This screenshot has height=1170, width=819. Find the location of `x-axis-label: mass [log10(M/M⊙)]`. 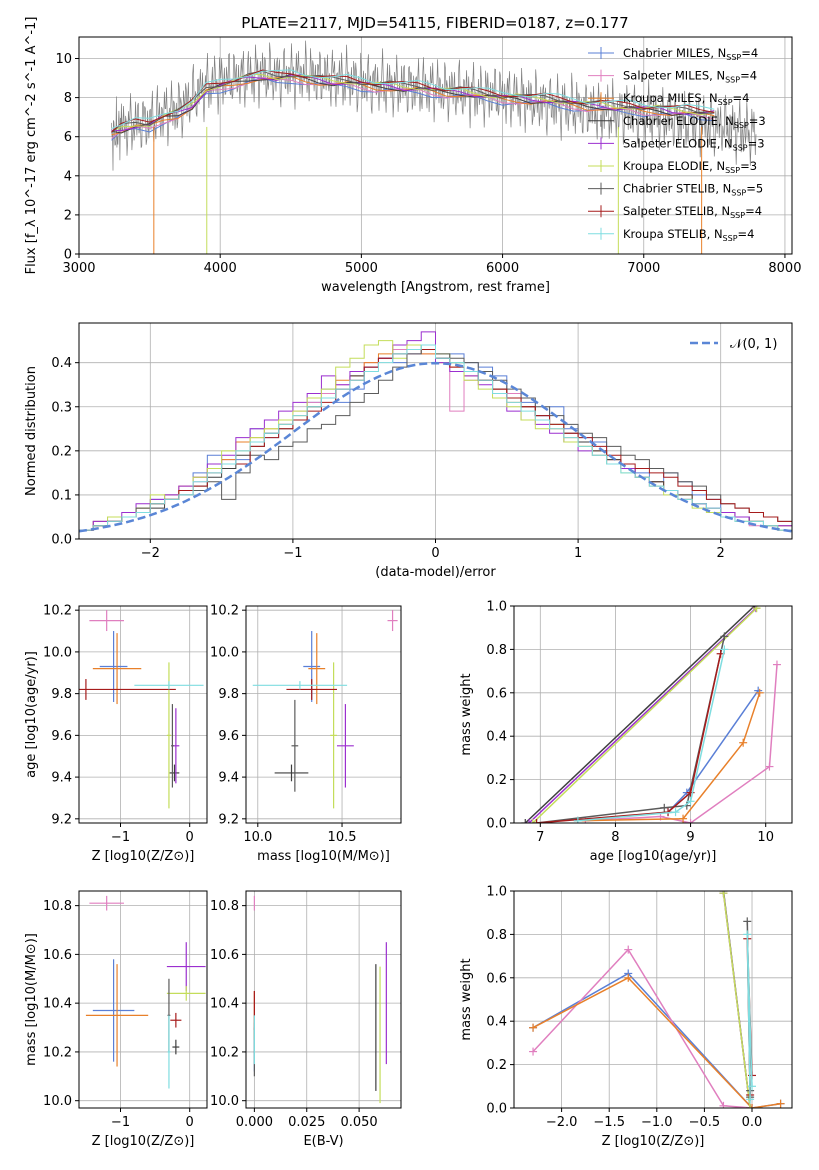

x-axis-label: mass [log10(M/M⊙)] is located at coordinates (323, 856).